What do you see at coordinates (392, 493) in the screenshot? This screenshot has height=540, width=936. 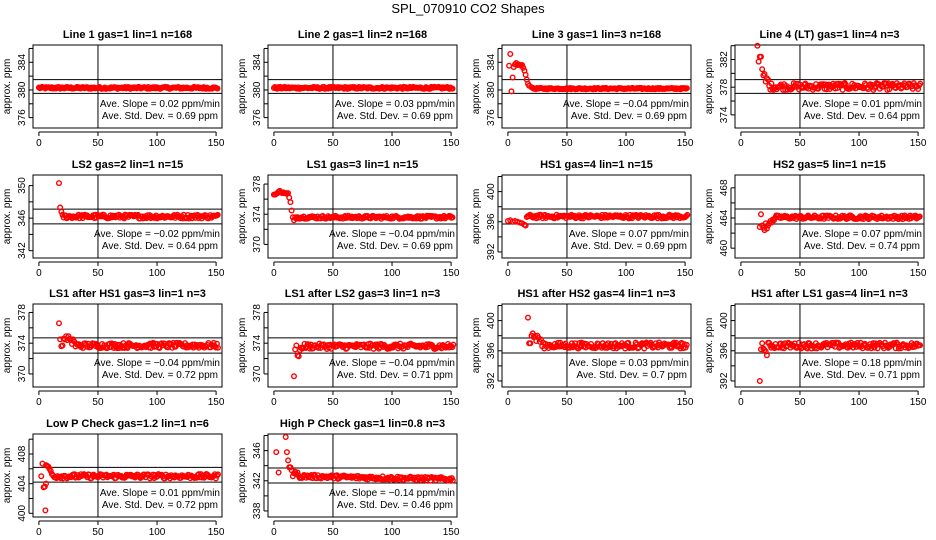 I see `slope-annotation: Ave. Slope = −0.14 ppm/min` at bounding box center [392, 493].